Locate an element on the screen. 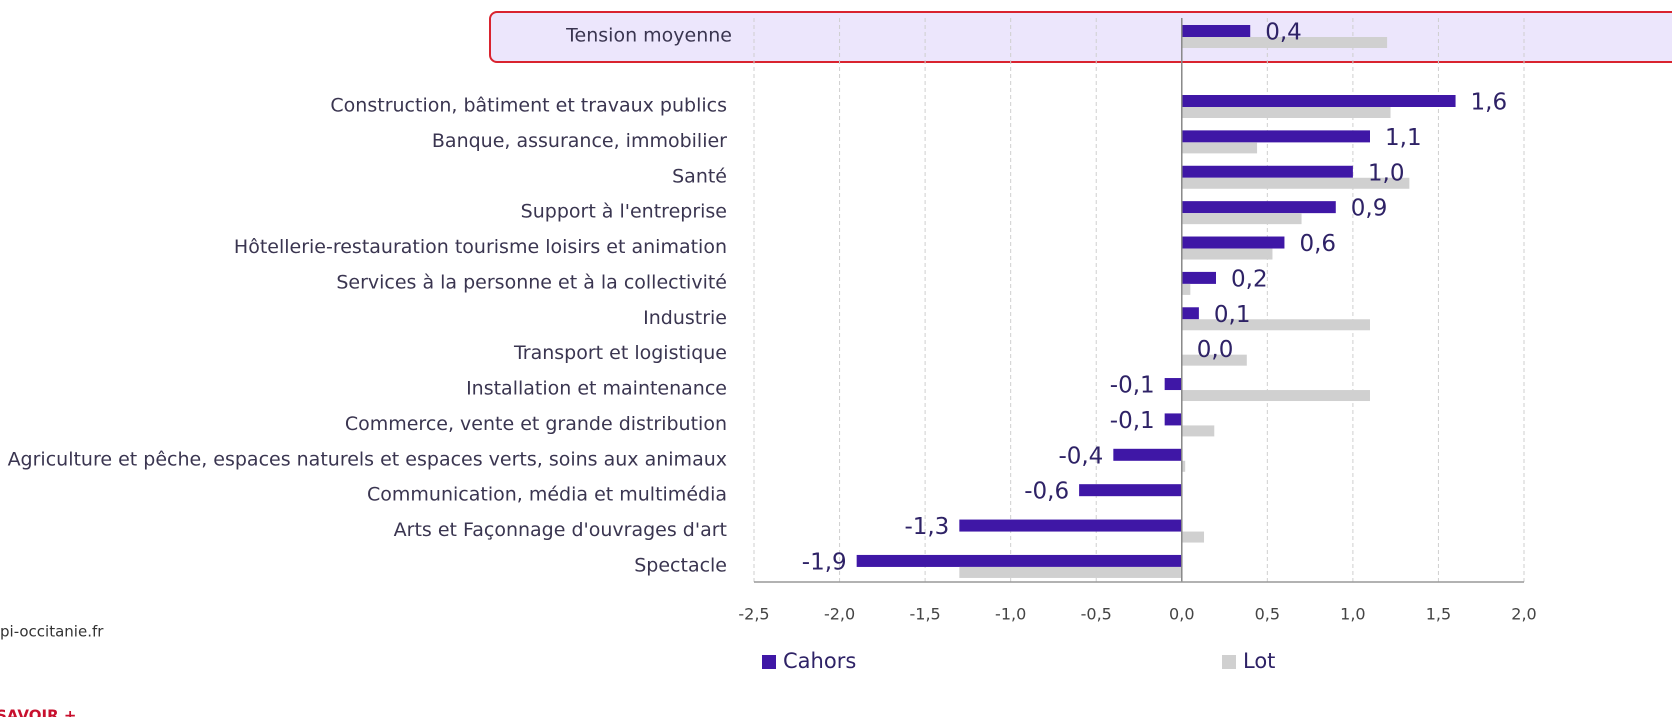  category-label: Industrie is located at coordinates (685, 318).